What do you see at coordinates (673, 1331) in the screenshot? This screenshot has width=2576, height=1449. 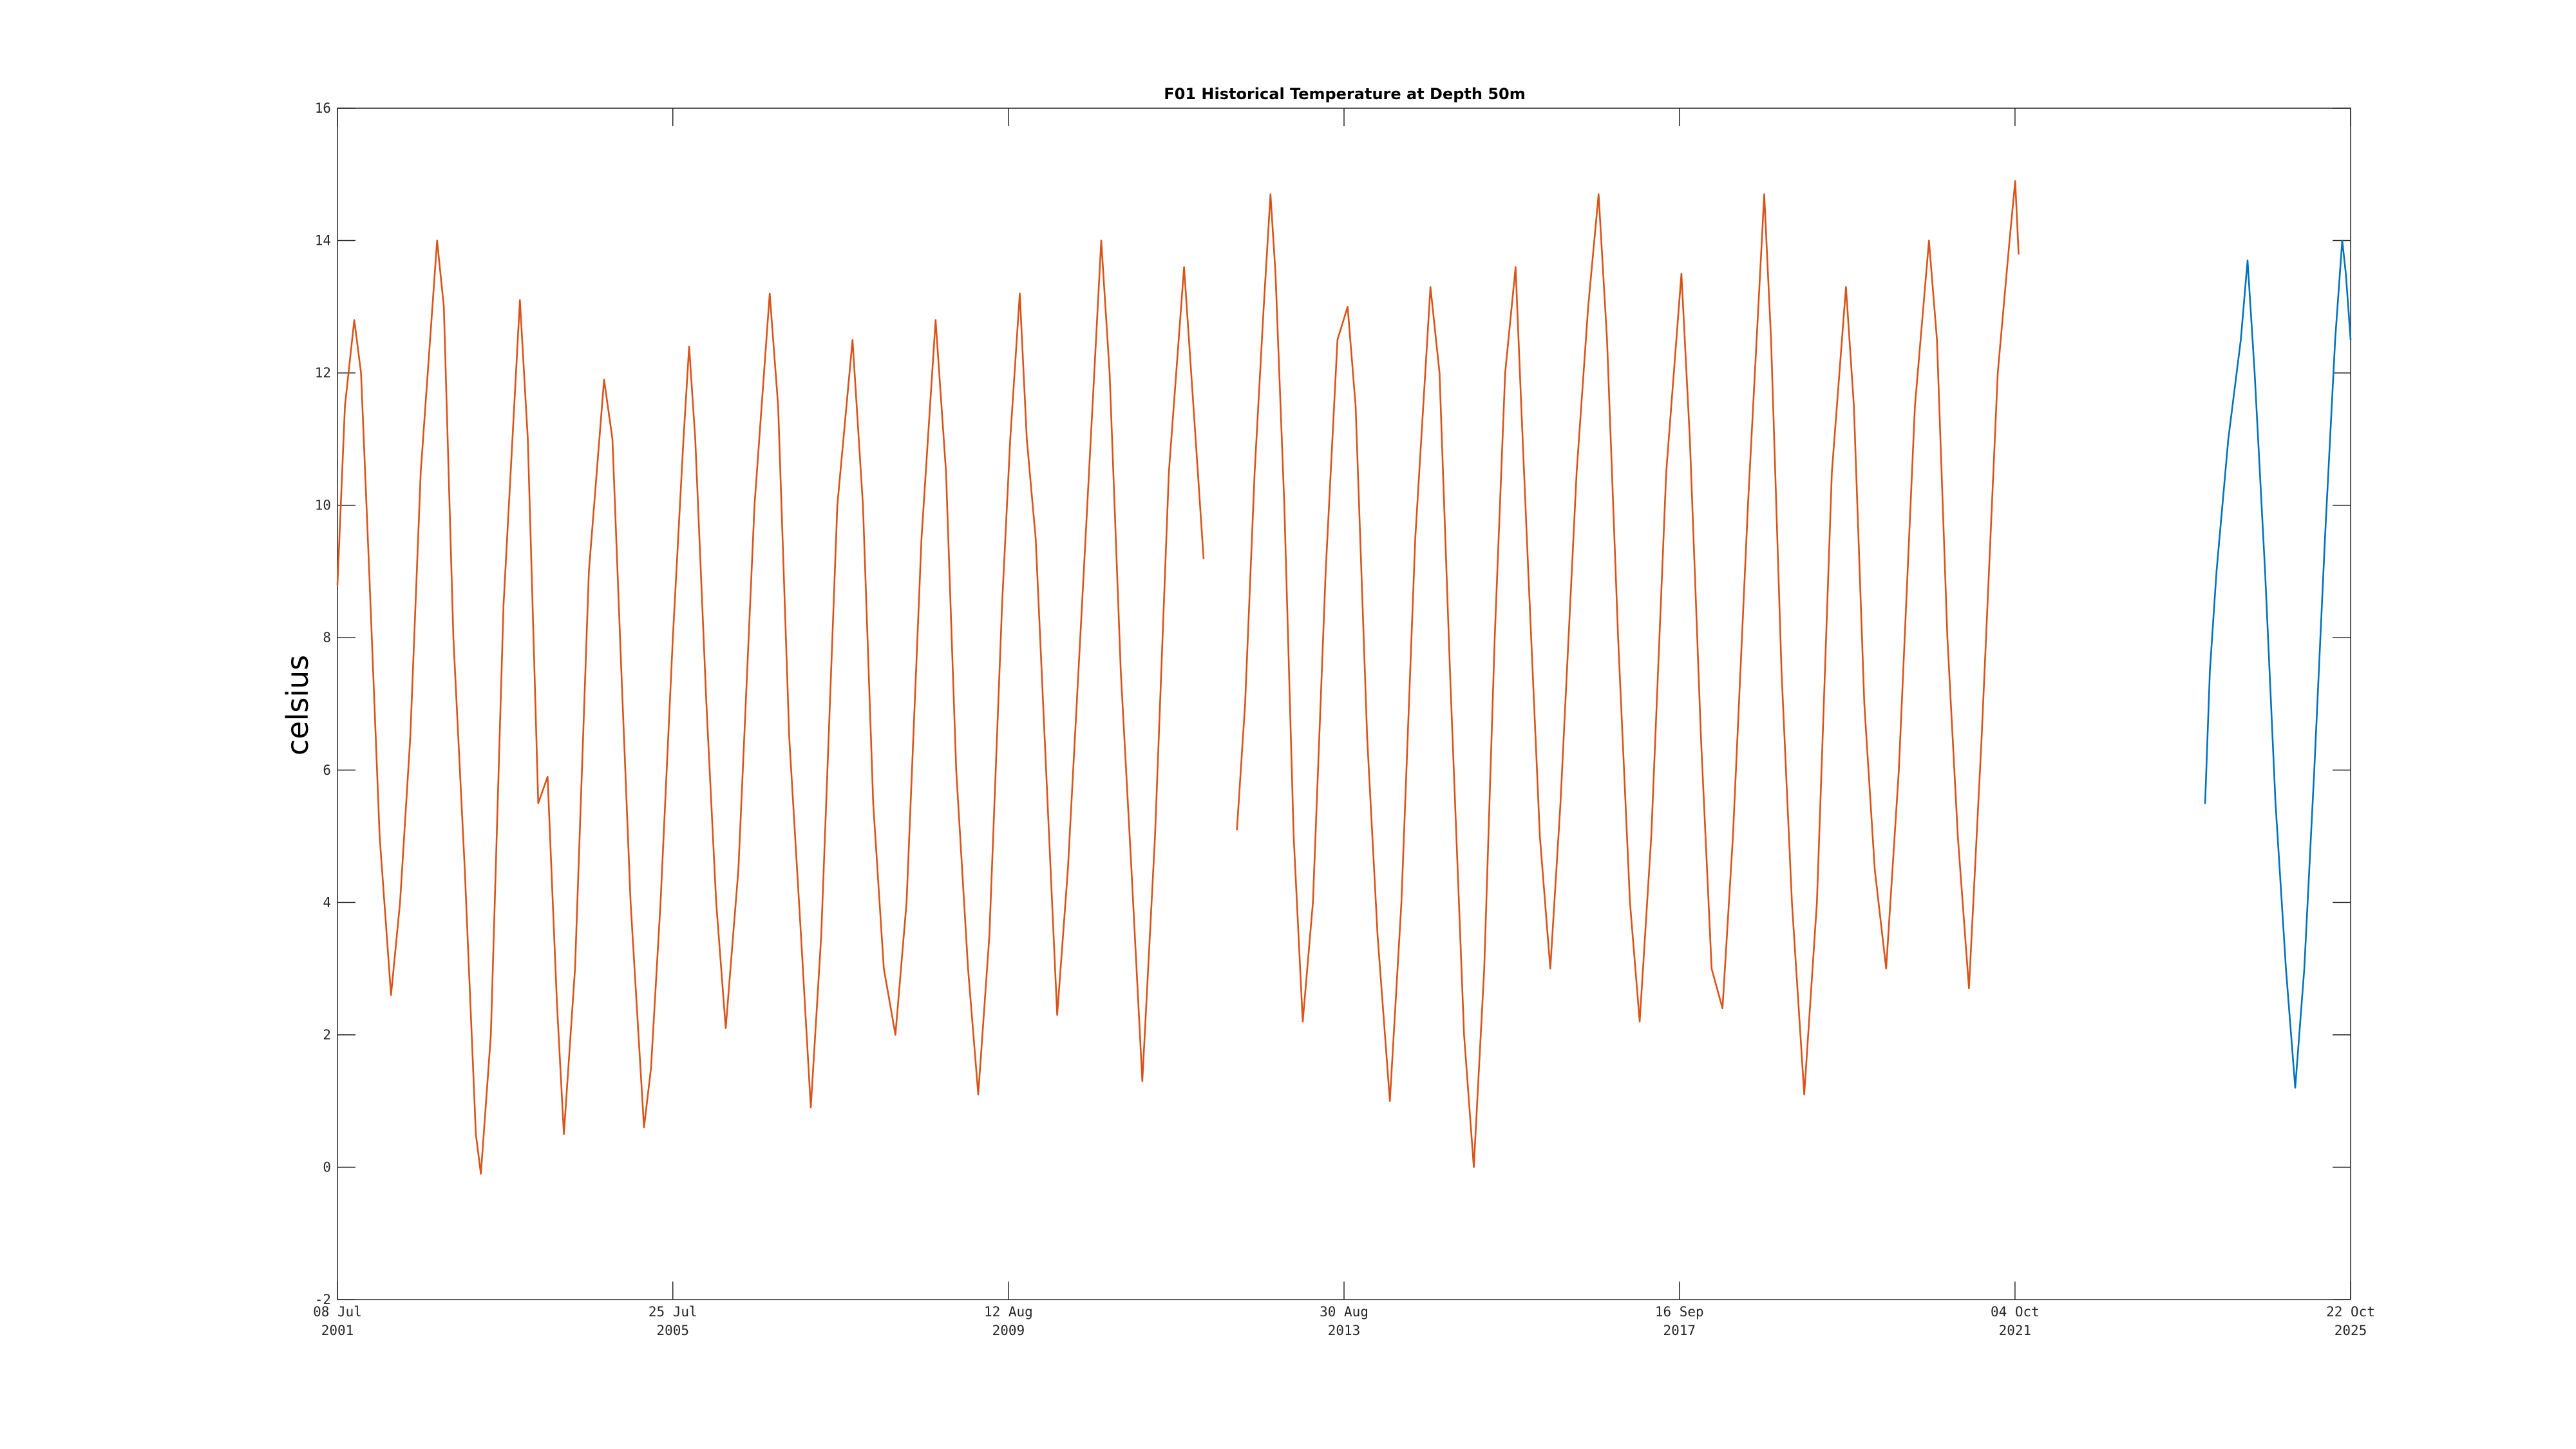 I see `x-tick-label-year: 2005` at bounding box center [673, 1331].